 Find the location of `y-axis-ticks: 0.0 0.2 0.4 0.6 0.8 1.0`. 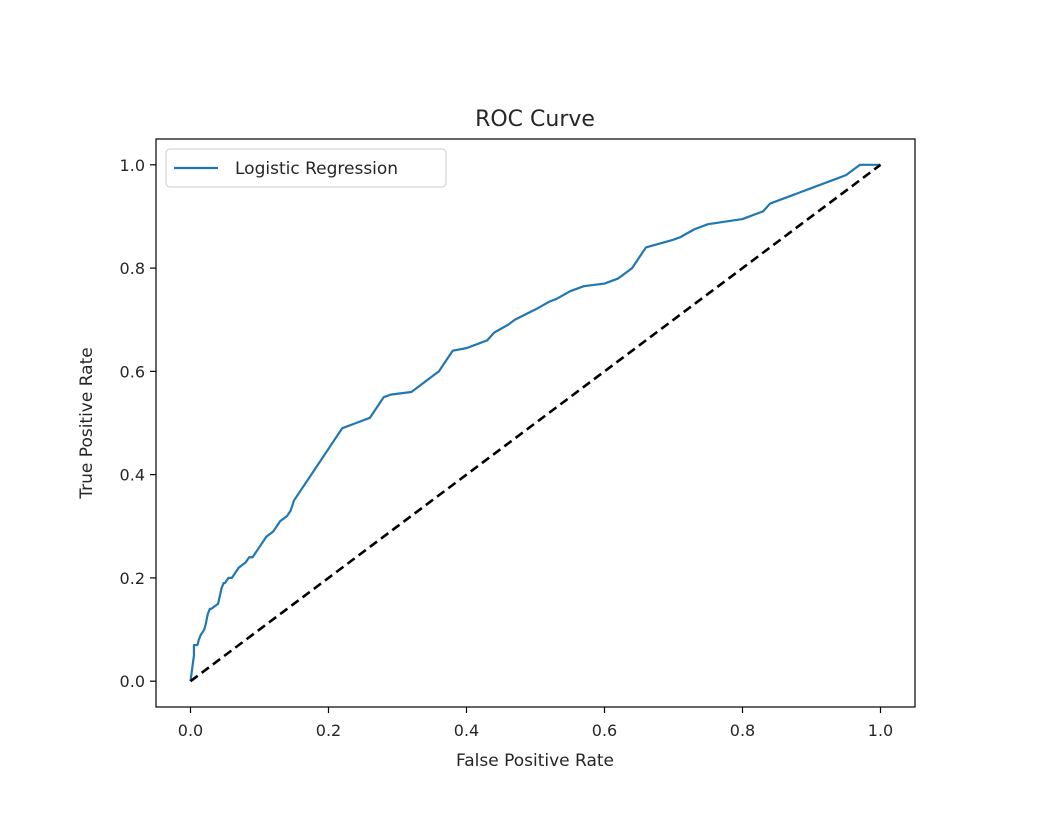

y-axis-ticks: 0.0 0.2 0.4 0.6 0.8 1.0 is located at coordinates (138, 423).